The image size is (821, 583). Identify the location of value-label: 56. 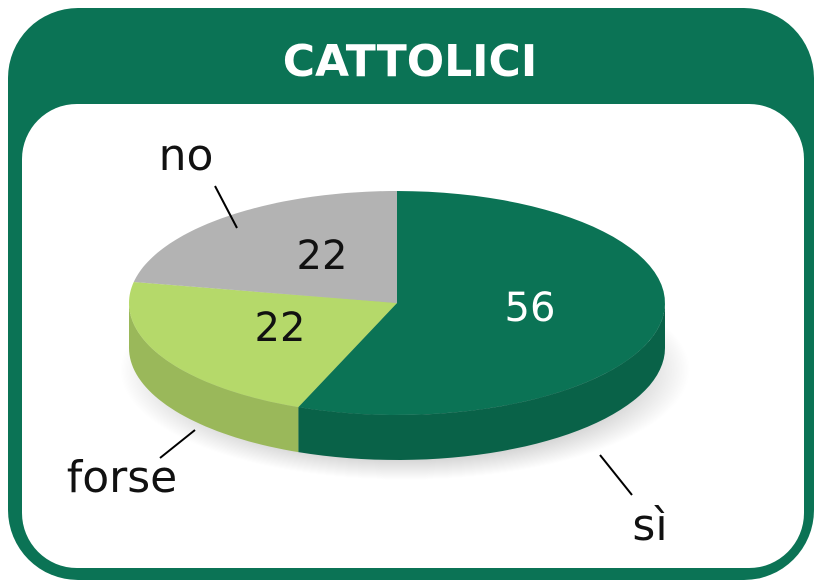
(530, 308).